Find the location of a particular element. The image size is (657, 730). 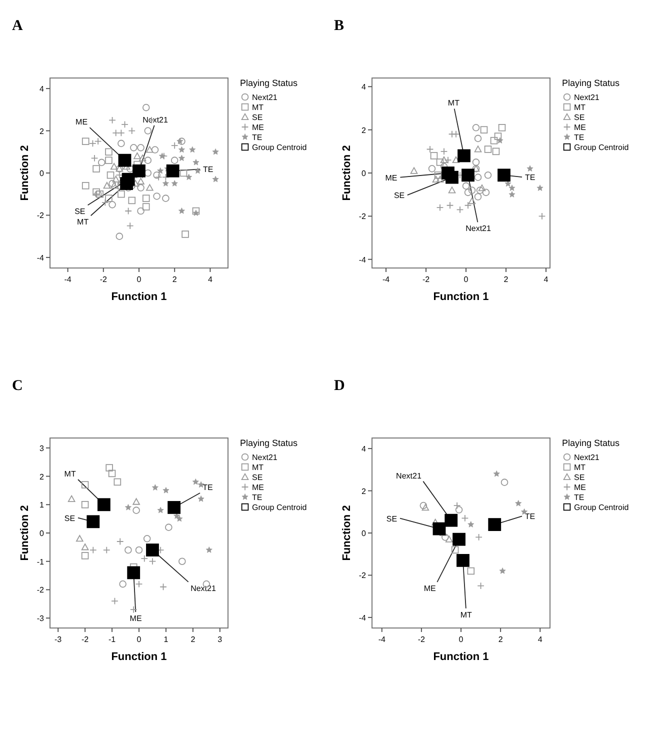

x-tick-label: 1 is located at coordinates (166, 639).